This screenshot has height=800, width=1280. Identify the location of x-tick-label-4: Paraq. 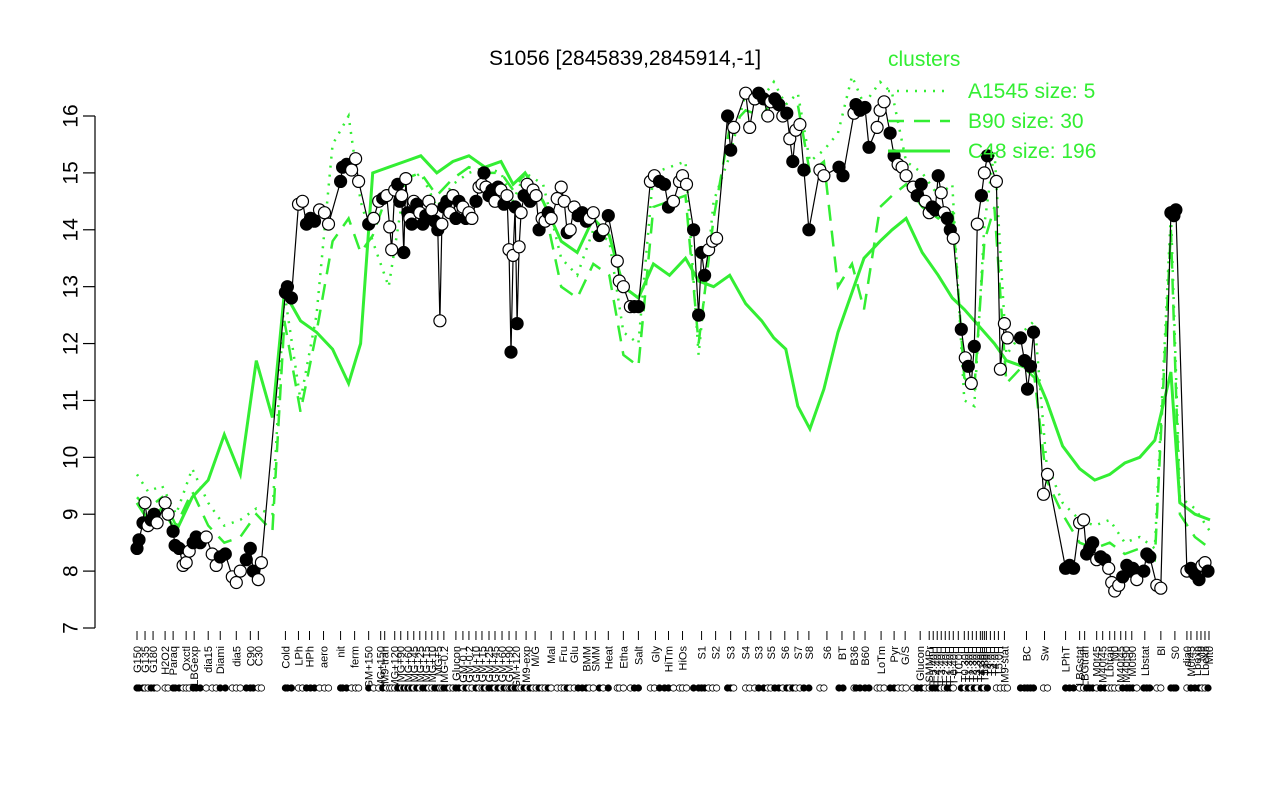
(174, 660).